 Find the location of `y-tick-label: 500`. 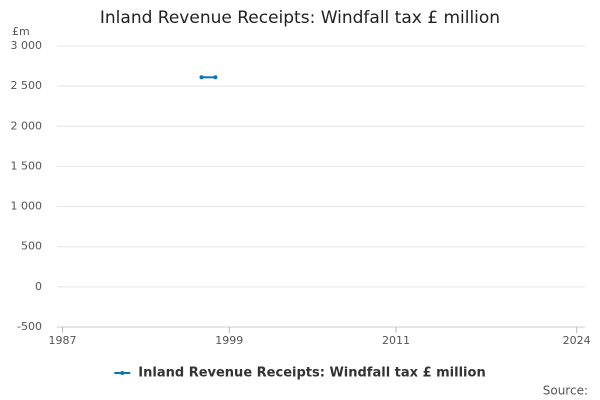

y-tick-label: 500 is located at coordinates (31, 246).